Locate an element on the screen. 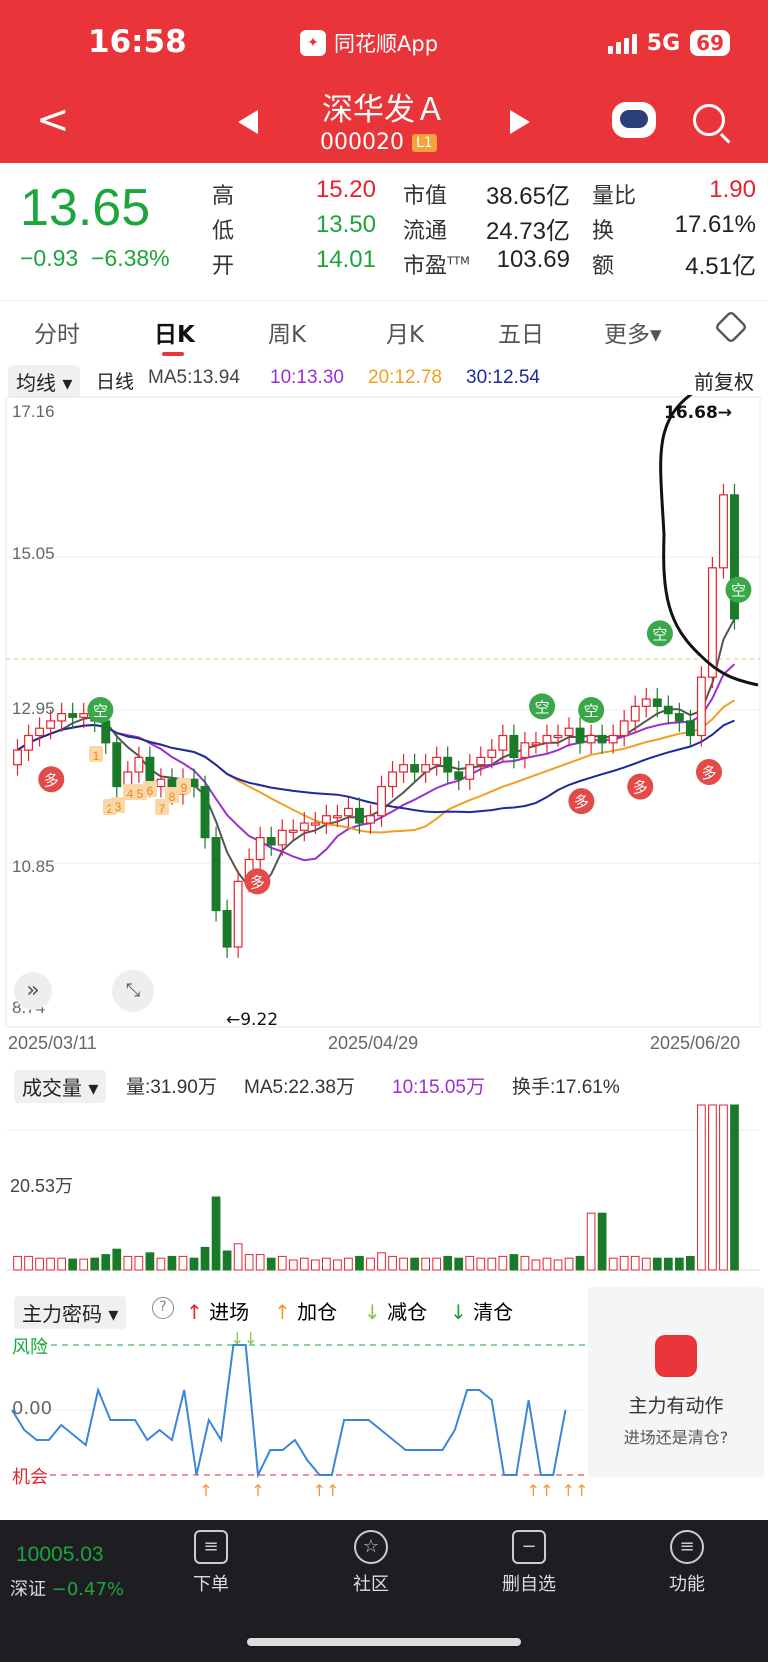 The width and height of the screenshot is (768, 1662). tab-weekly-k: 周K is located at coordinates (287, 335).